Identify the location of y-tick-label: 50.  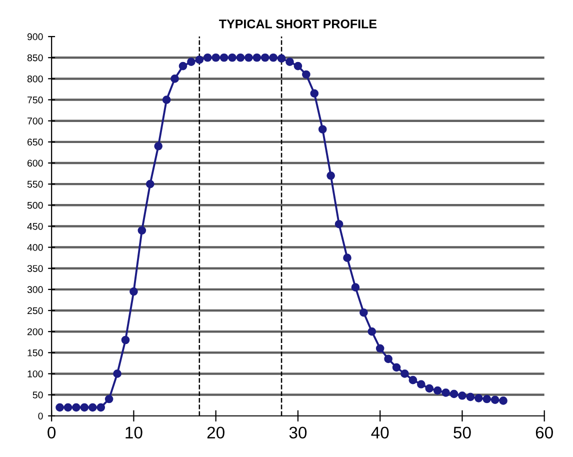
(37, 395).